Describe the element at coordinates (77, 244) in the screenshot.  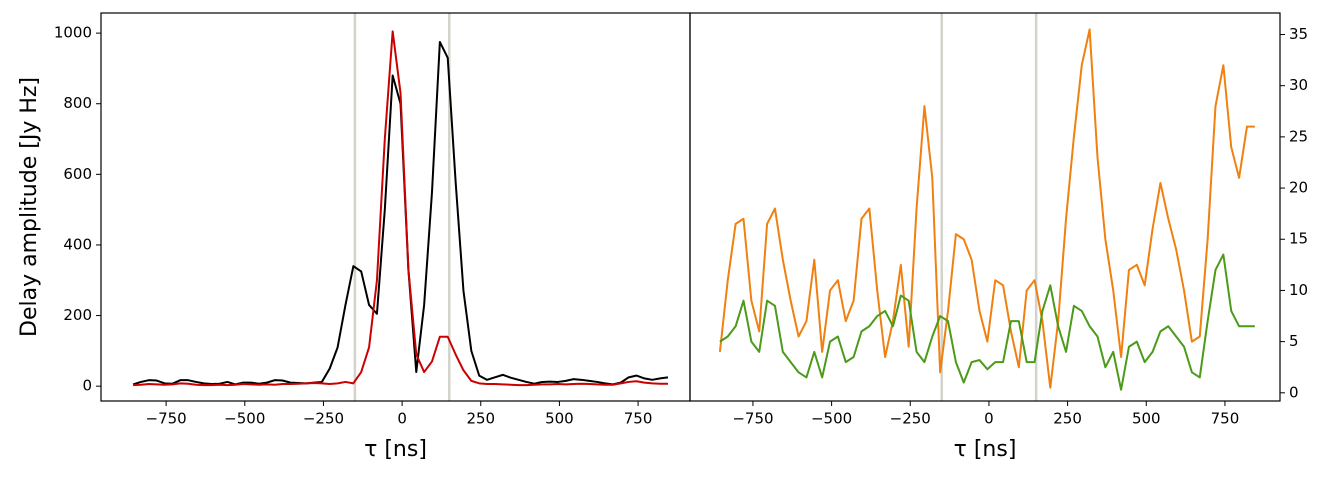
I see `y-tick-label: 400` at that location.